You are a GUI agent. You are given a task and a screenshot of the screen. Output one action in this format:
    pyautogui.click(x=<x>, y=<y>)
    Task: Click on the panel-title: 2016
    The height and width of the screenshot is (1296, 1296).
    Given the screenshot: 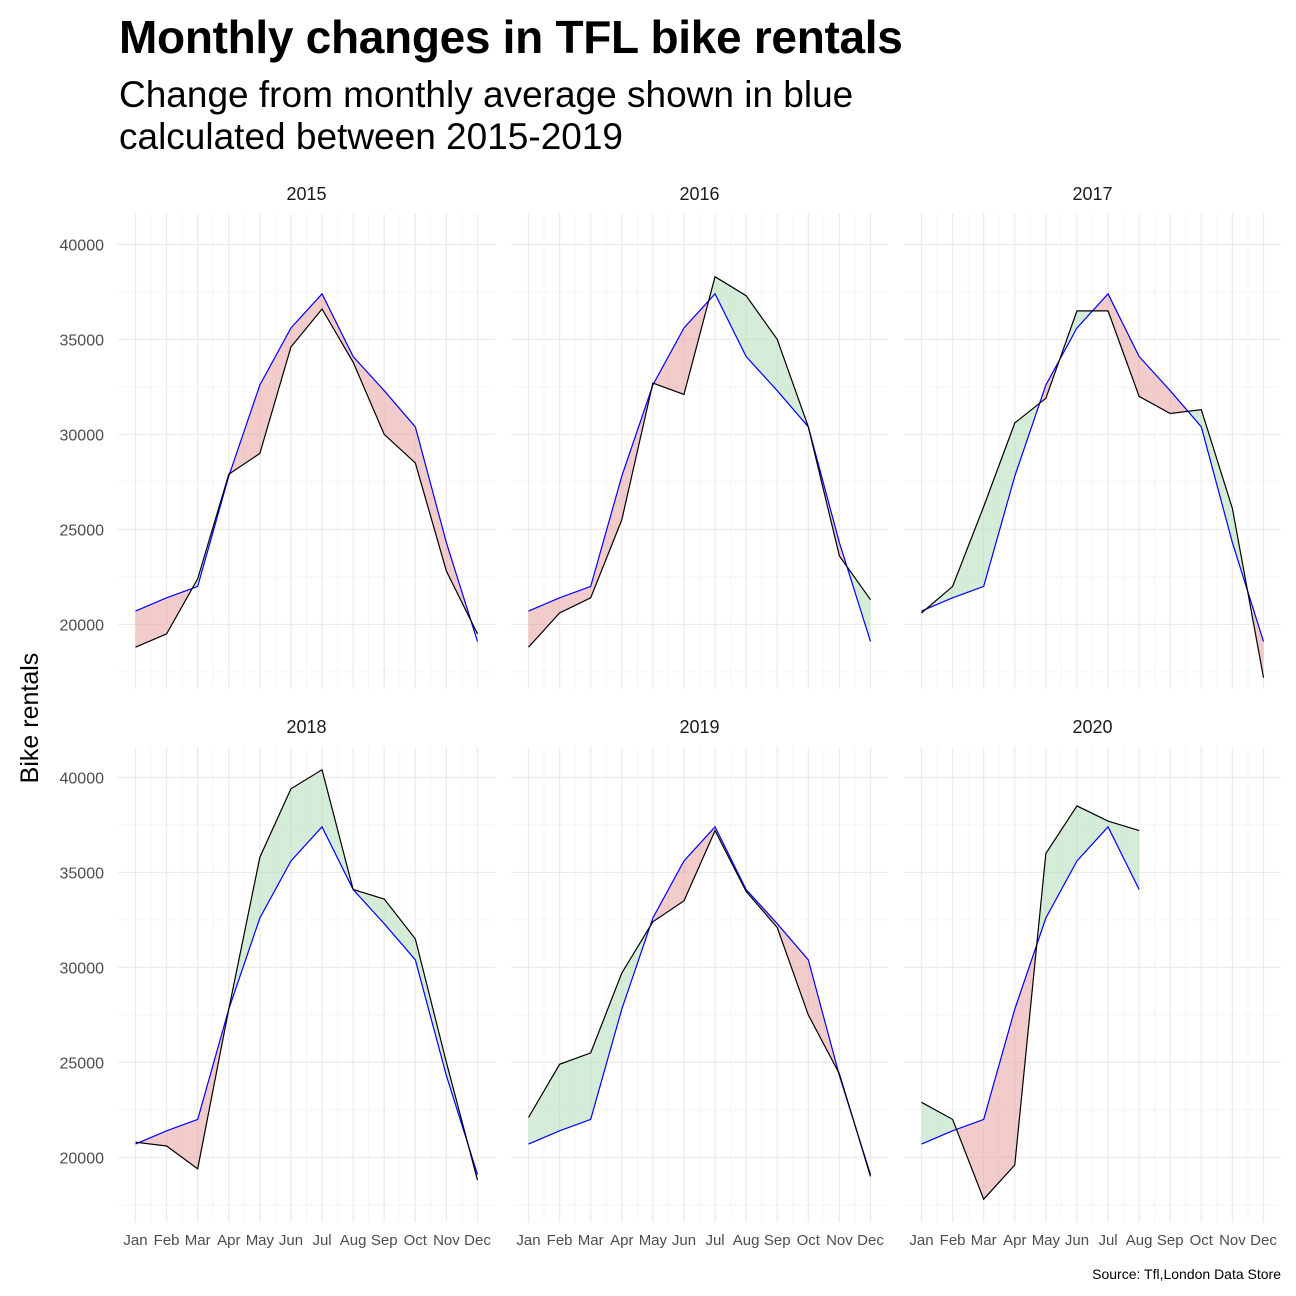 What is the action you would take?
    pyautogui.click(x=699, y=194)
    